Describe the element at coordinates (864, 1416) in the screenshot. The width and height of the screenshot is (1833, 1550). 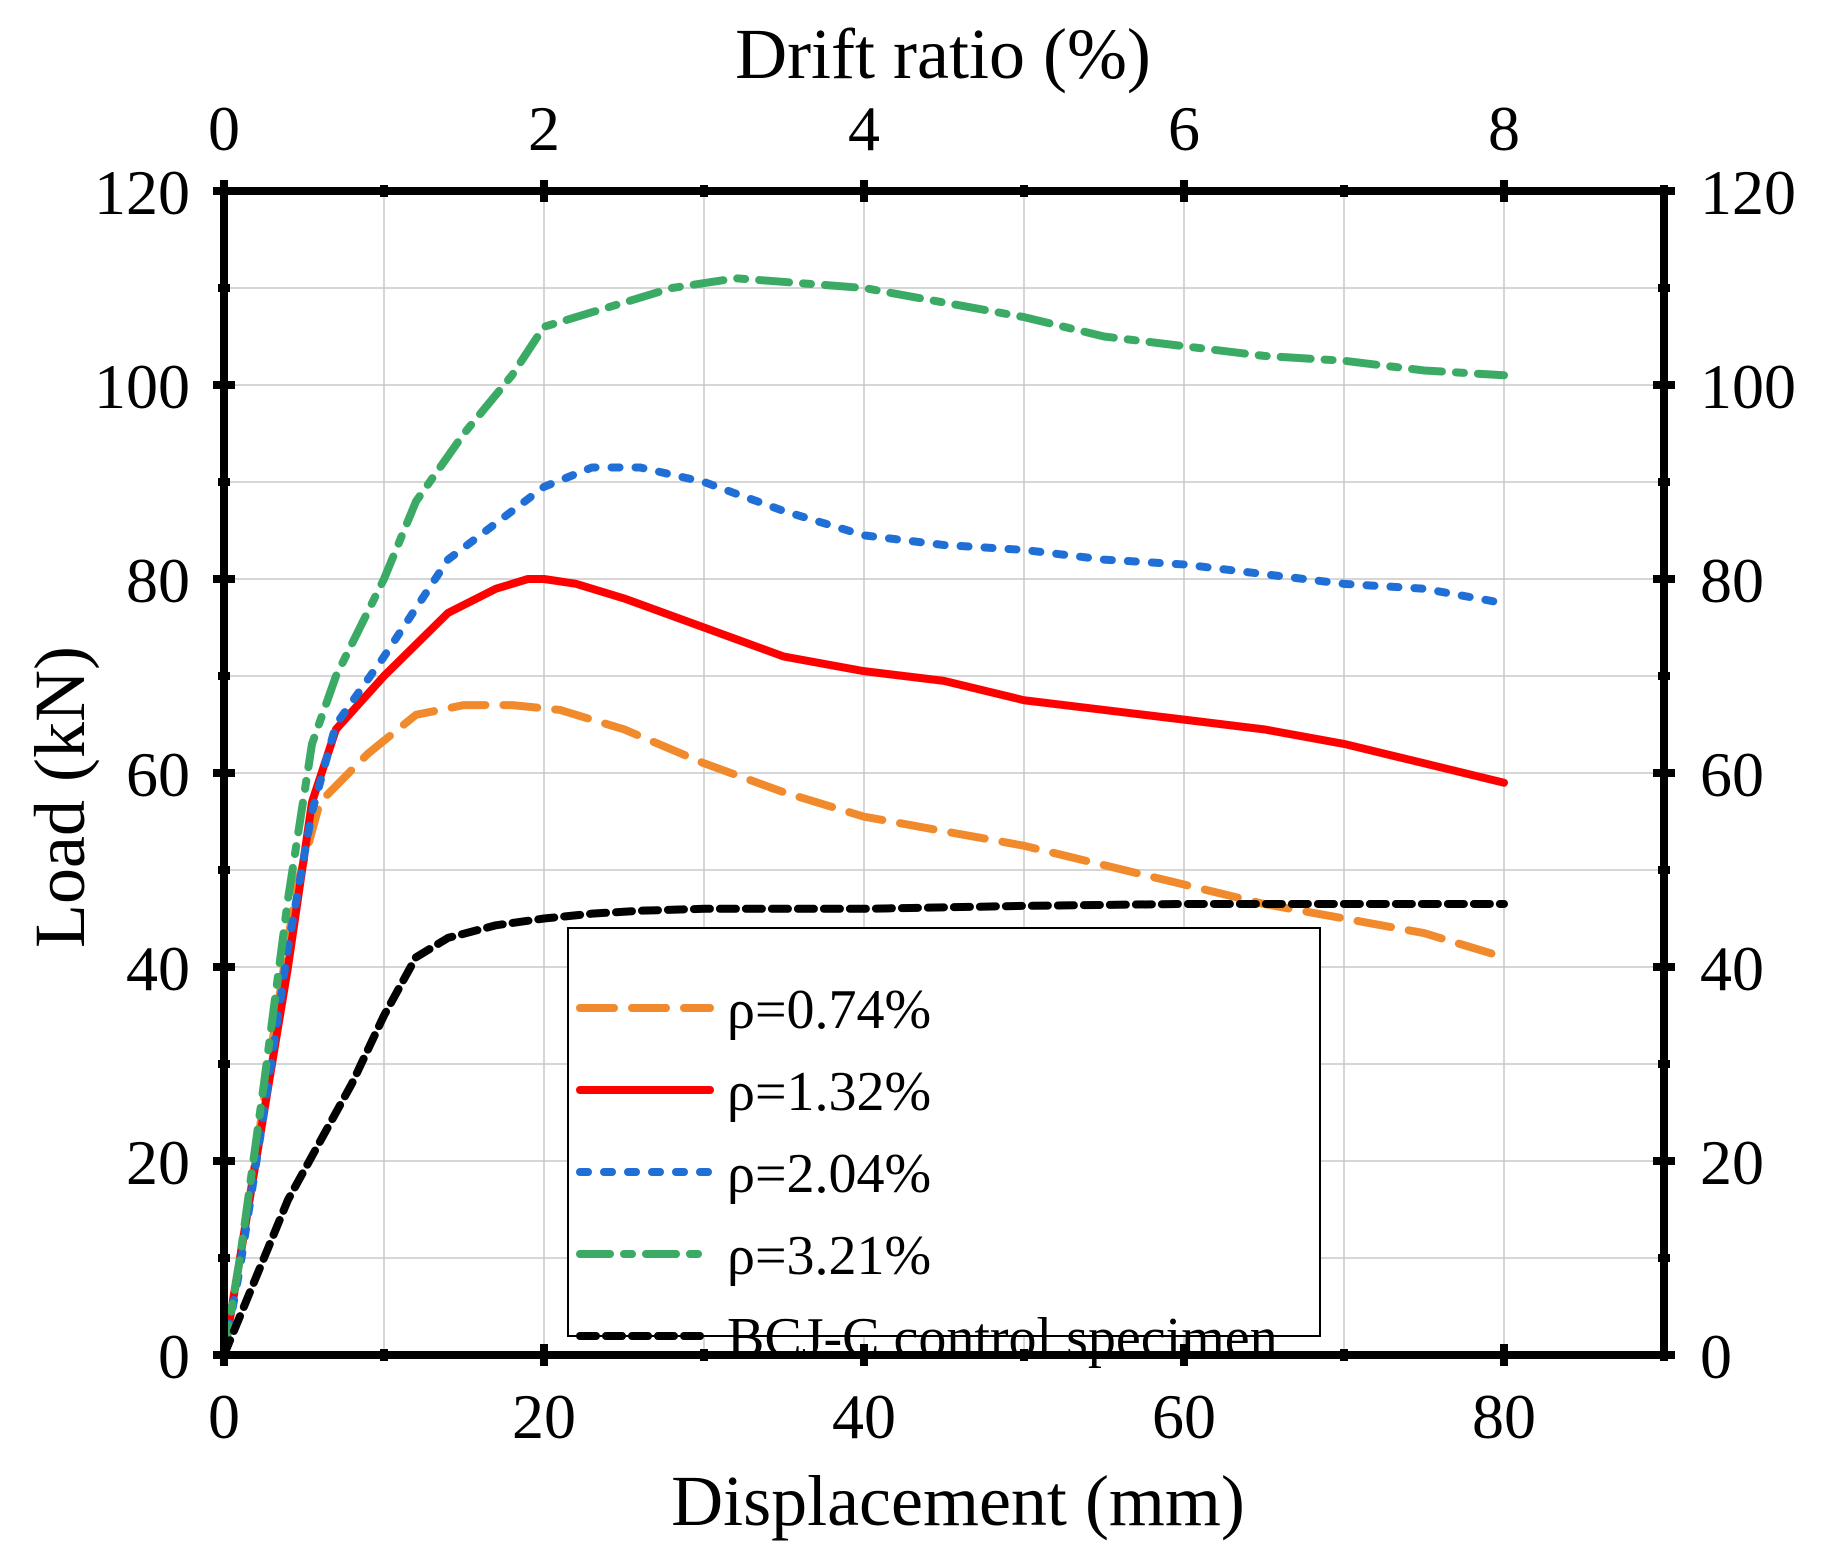
I see `x-tick-label: 40` at that location.